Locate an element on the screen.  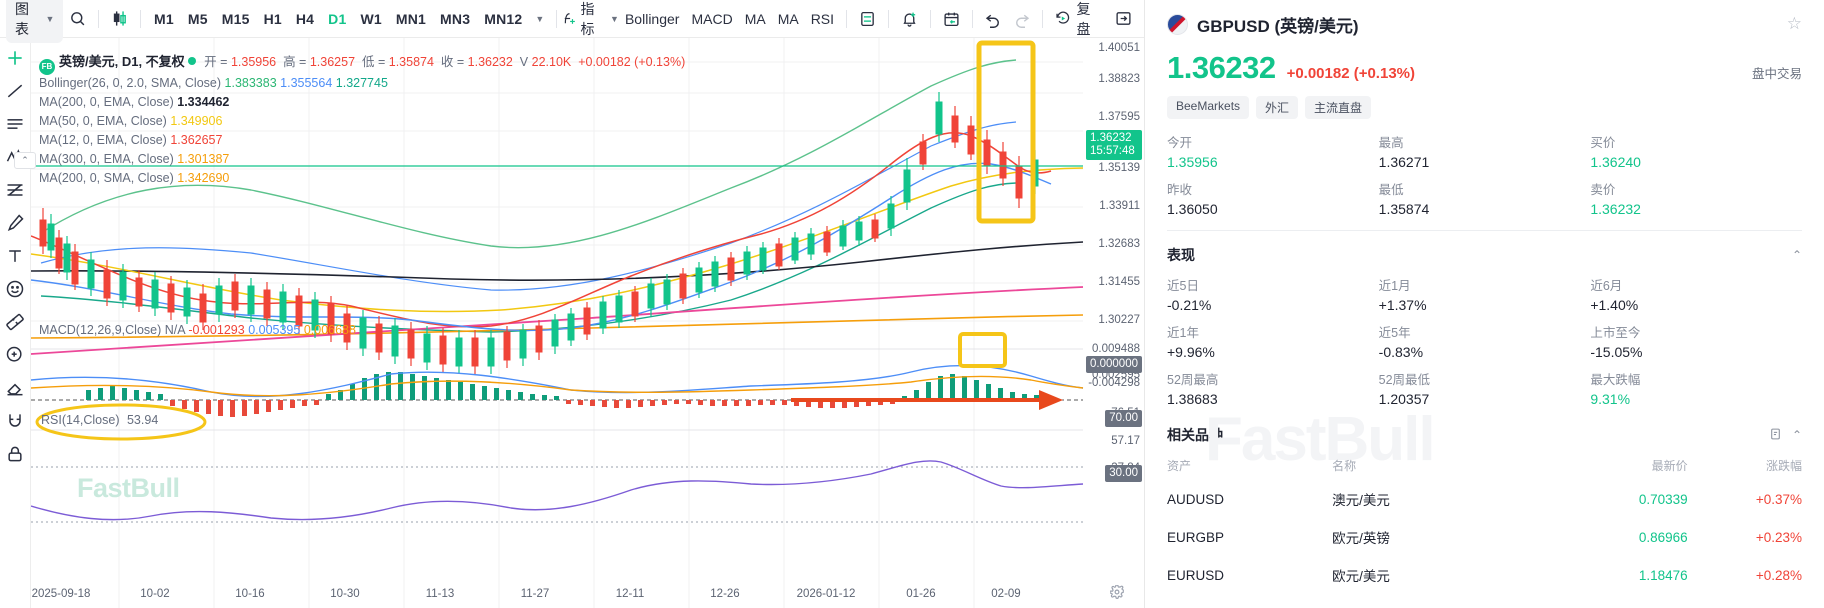
perf-inception-value: -15.05% is located at coordinates (1616, 352).